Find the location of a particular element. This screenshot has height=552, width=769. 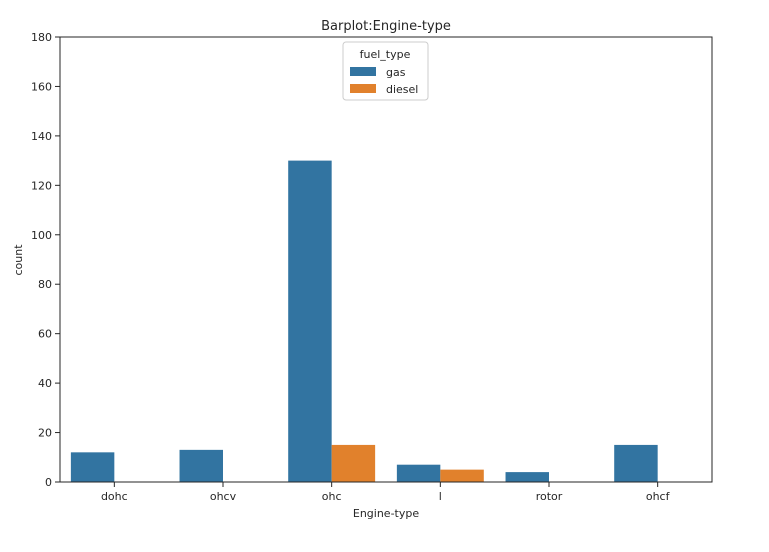

x-axis: dohc ohcv ohc l rotor ohcf is located at coordinates (386, 492).